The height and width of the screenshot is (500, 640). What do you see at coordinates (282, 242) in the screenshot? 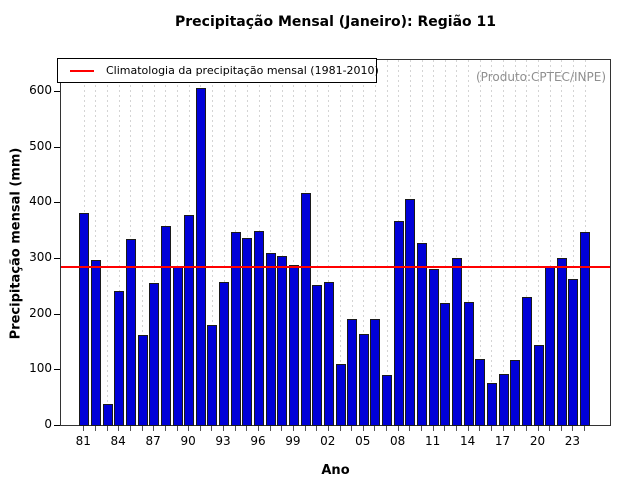
I see `gridline-1998` at bounding box center [282, 242].